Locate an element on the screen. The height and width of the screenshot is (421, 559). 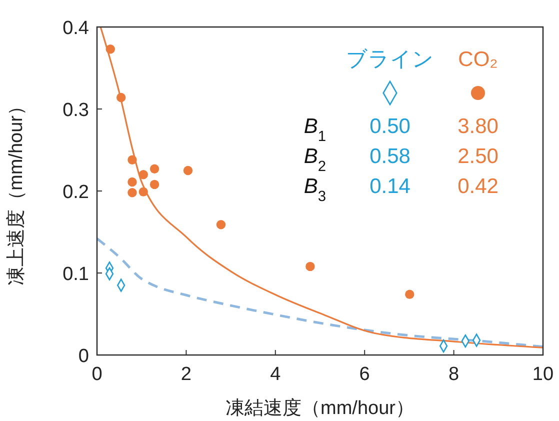
x-tick-label: 4 is located at coordinates (276, 374).